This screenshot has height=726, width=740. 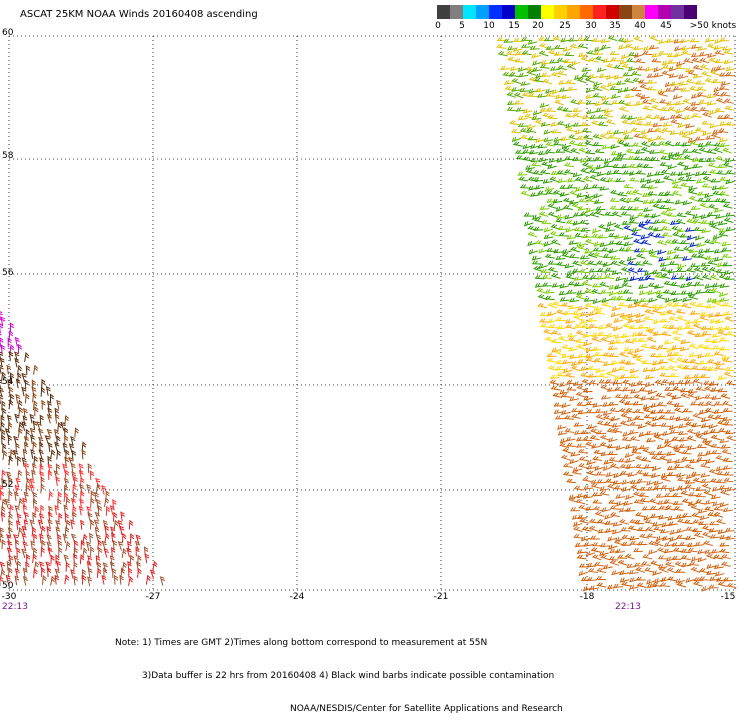 I want to click on colorbar-label: >50 knots, so click(x=713, y=26).